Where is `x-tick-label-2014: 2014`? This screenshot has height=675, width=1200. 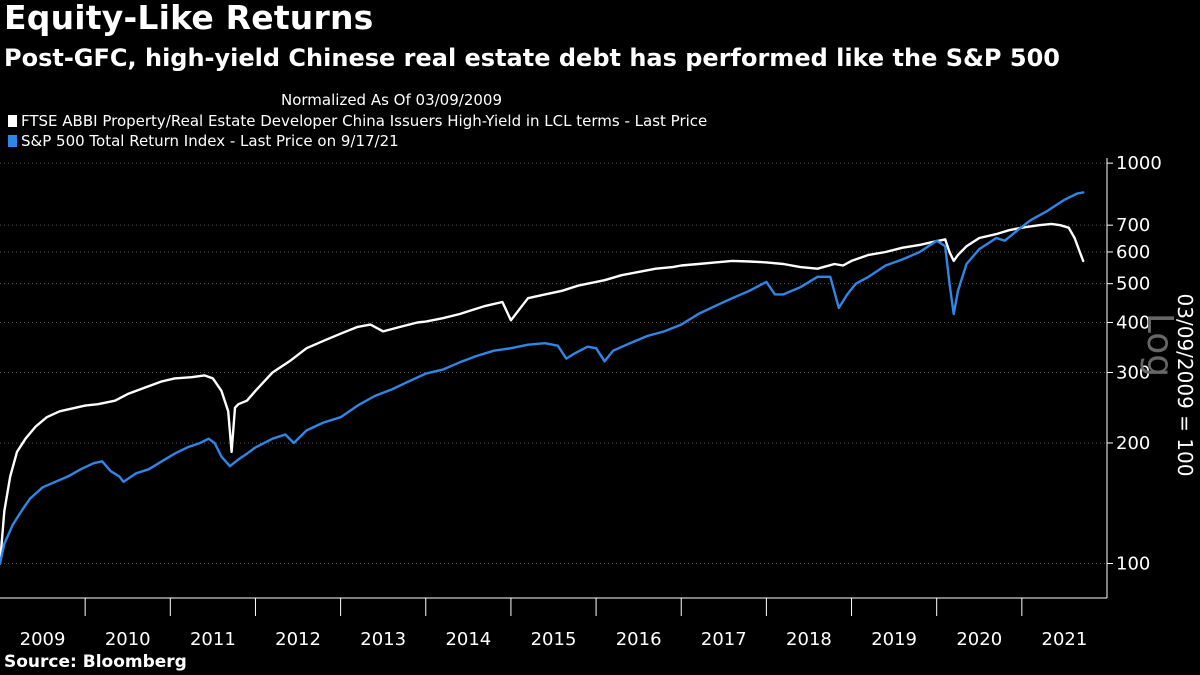 x-tick-label-2014: 2014 is located at coordinates (468, 639).